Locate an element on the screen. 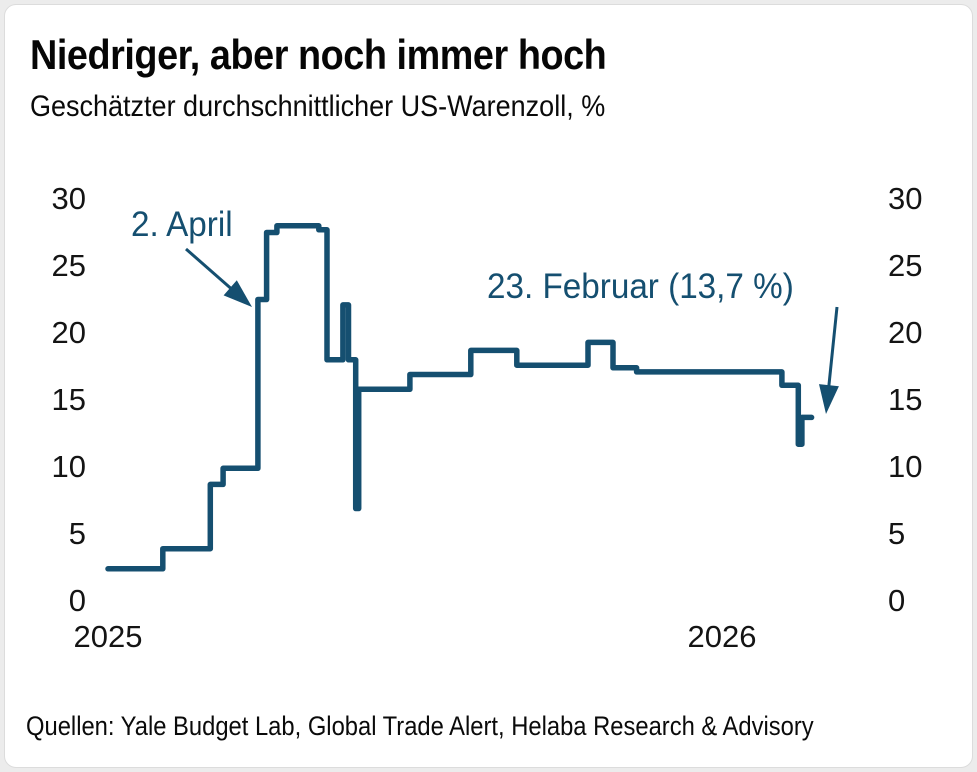  y-tick-right-5: 5 is located at coordinates (897, 533).